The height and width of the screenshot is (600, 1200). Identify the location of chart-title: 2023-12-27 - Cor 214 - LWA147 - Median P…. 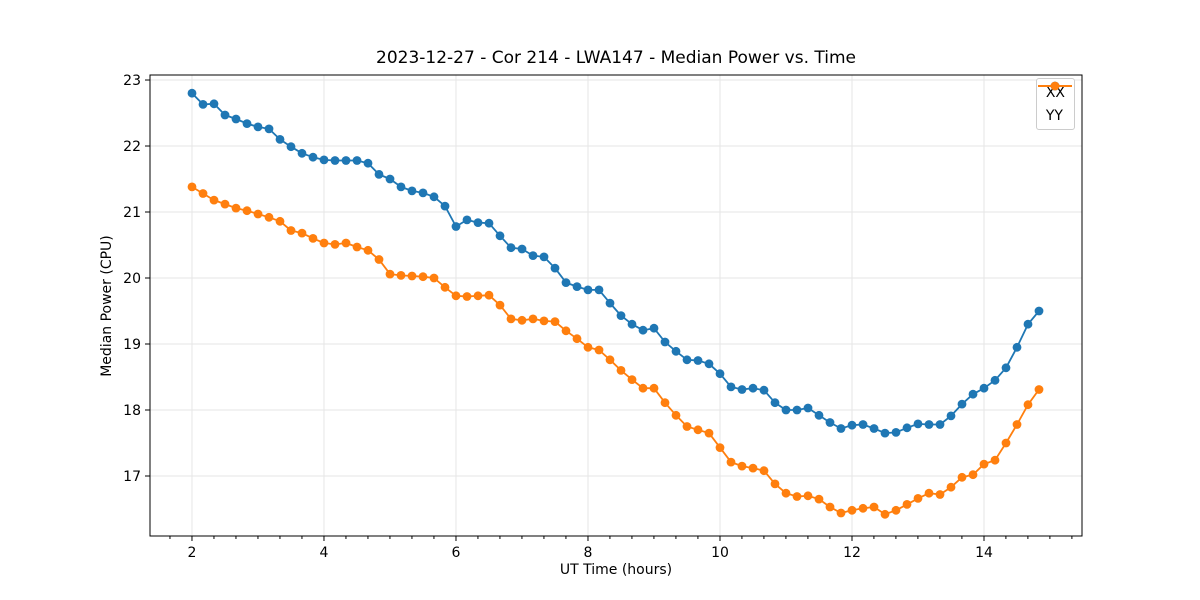
(616, 58).